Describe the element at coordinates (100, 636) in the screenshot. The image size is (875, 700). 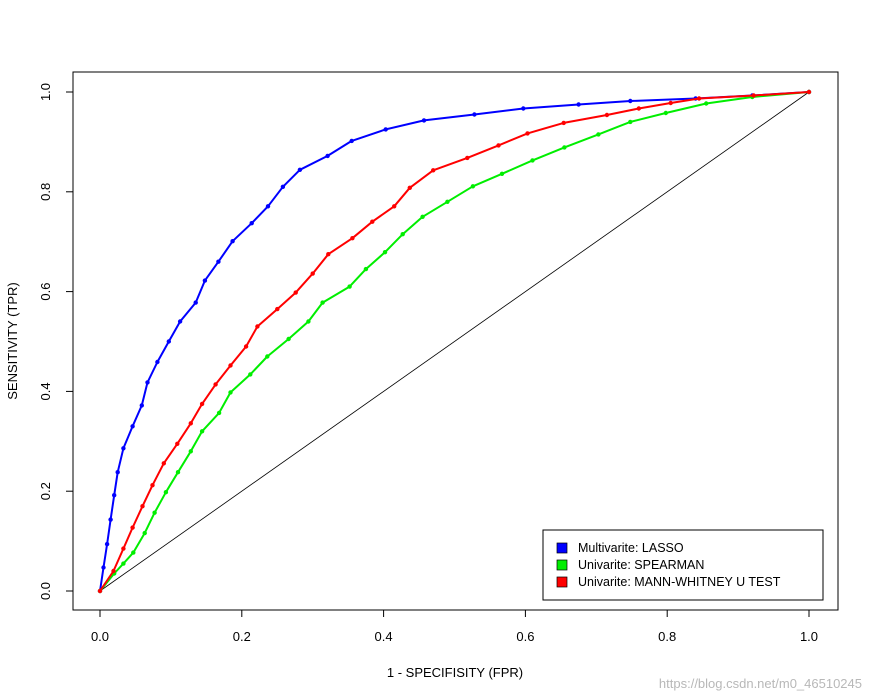
I see `x-tick-label: 0.0` at that location.